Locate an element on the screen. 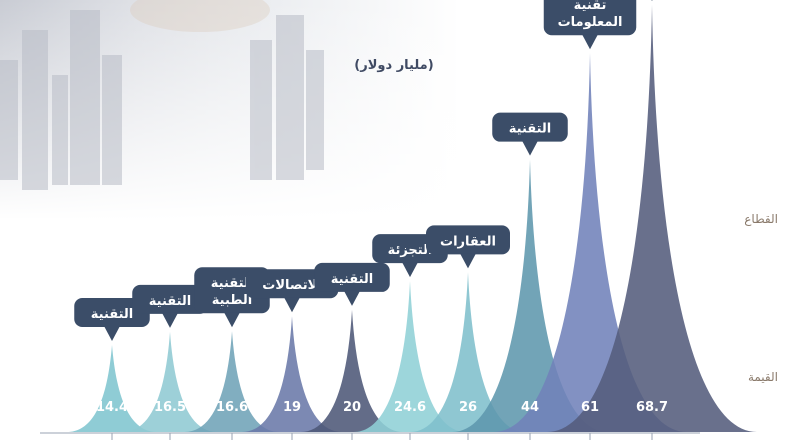 The image size is (792, 446). sector-row-label: القطاع is located at coordinates (761, 219).